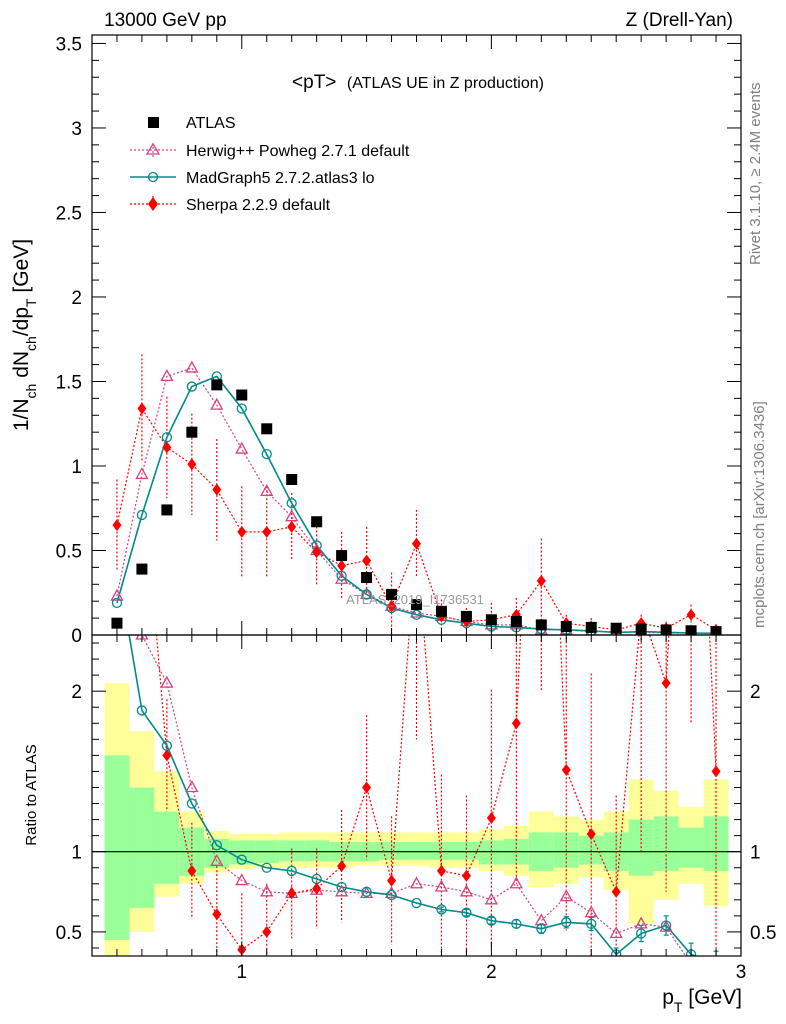 This screenshot has width=786, height=1024. I want to click on y-tick-label: 2.5, so click(69, 213).